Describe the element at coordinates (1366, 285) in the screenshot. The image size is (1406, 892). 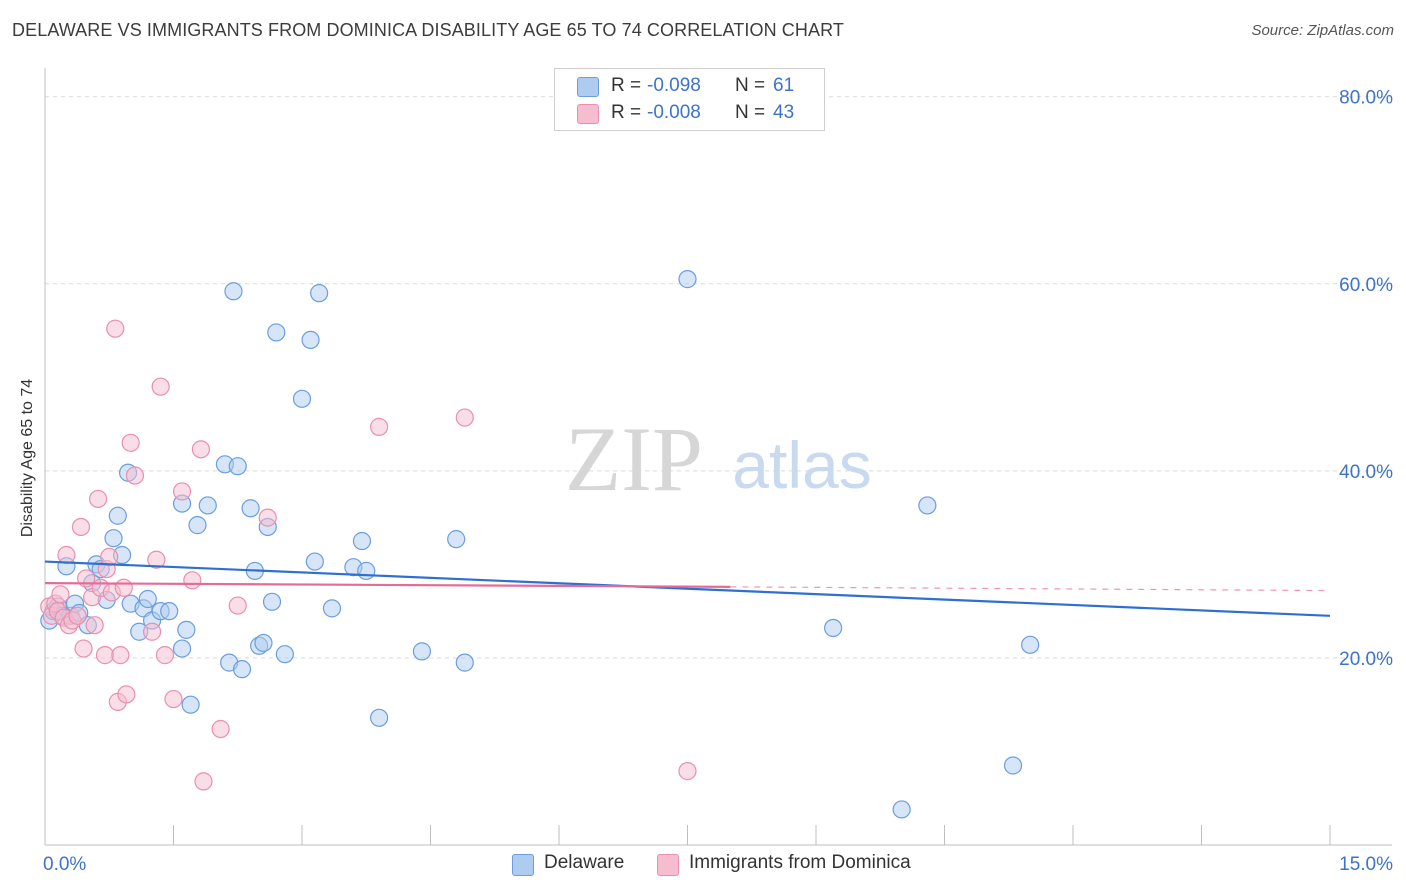
I see `y-tick-label: 60.0%` at that location.